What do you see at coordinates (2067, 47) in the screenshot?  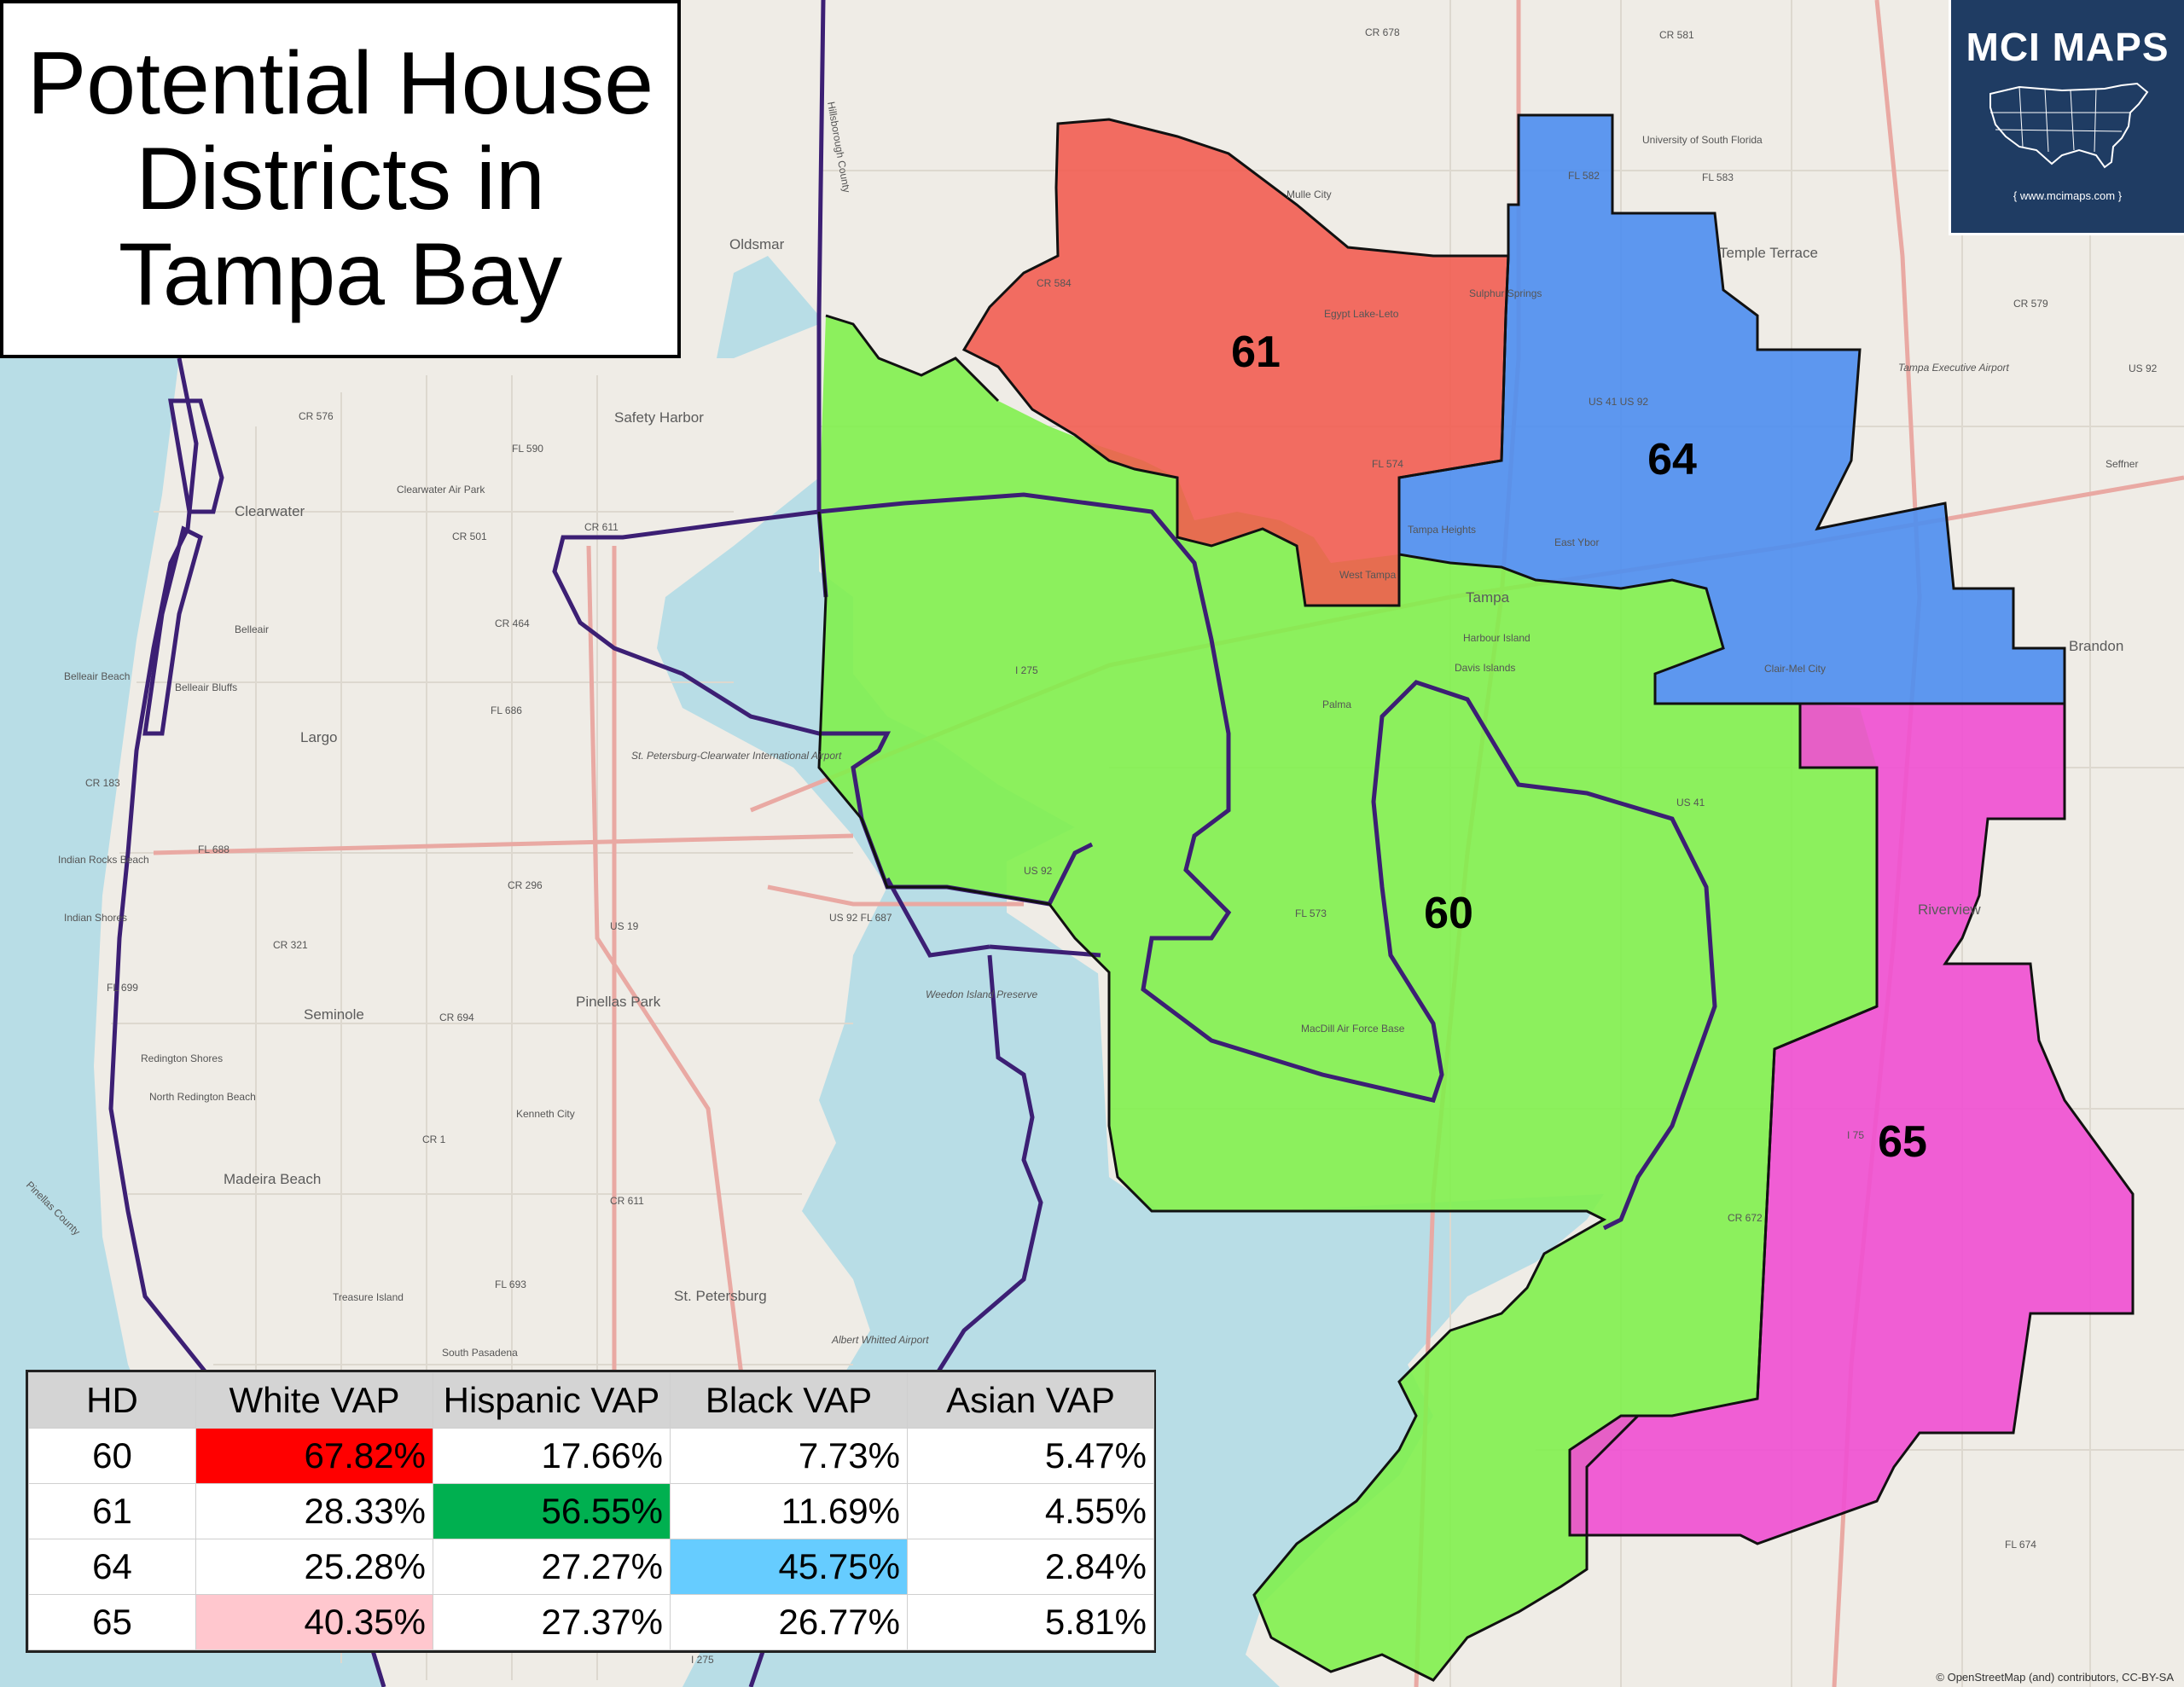 I see `logo-title: MCI MAPS` at bounding box center [2067, 47].